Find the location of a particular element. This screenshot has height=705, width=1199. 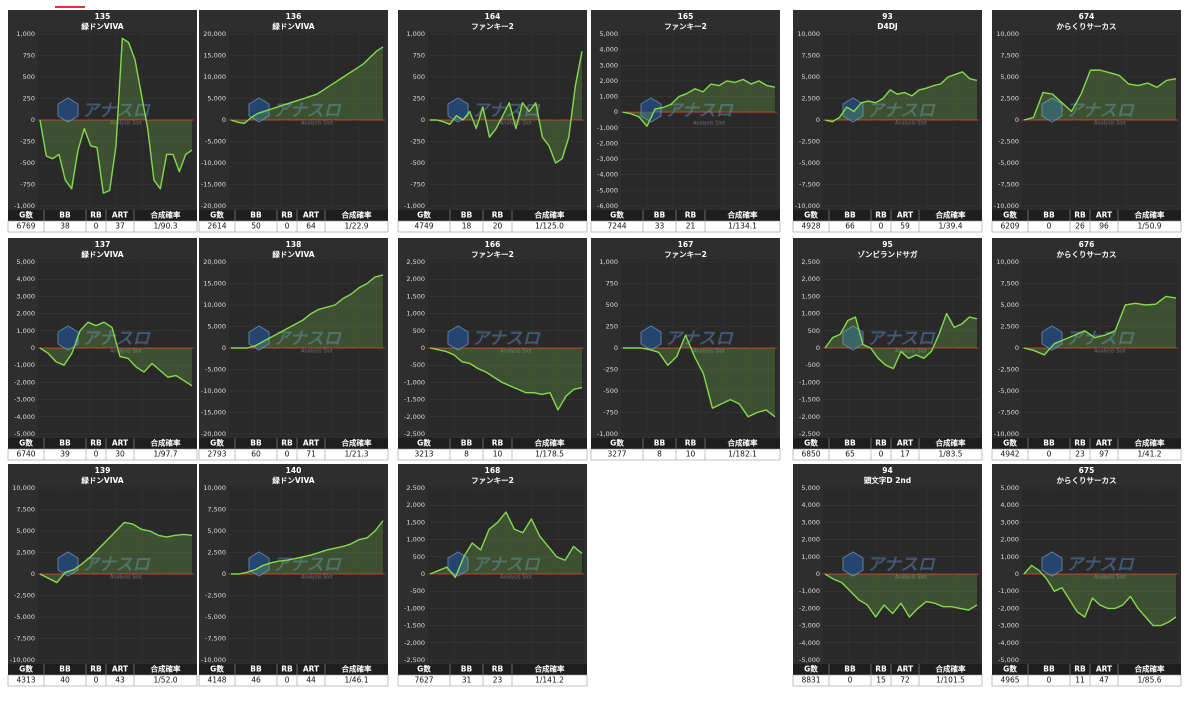

table-cell: 1/50.9 is located at coordinates (1150, 226).